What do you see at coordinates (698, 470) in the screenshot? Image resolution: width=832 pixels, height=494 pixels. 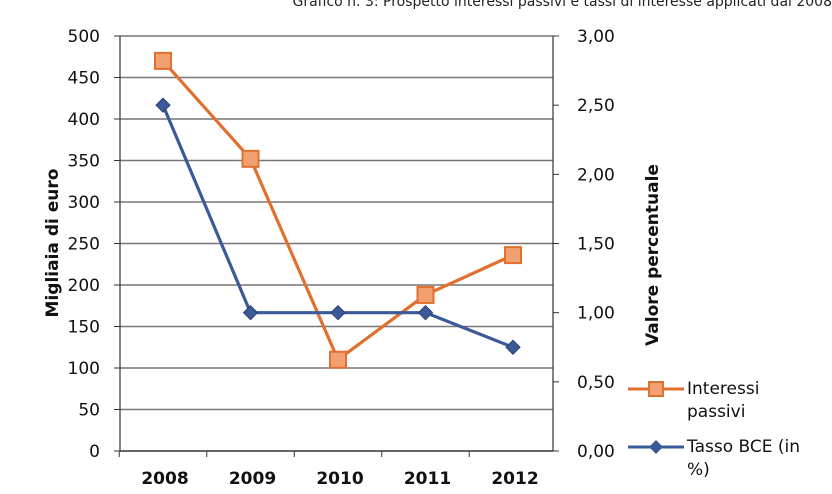 I see `legend-label: %)` at bounding box center [698, 470].